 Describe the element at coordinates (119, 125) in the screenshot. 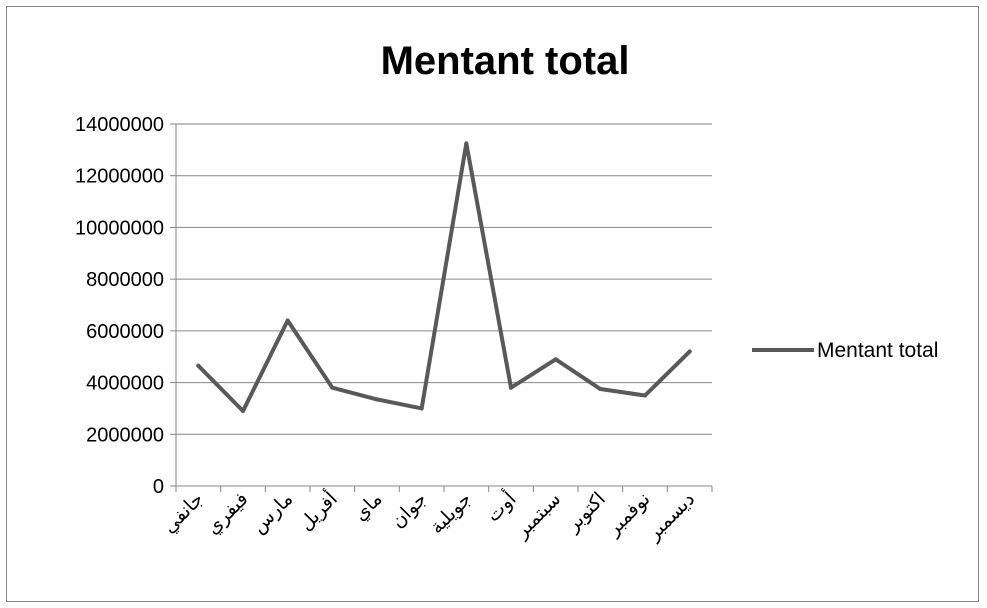

I see `y-tick-label: 14000000` at that location.